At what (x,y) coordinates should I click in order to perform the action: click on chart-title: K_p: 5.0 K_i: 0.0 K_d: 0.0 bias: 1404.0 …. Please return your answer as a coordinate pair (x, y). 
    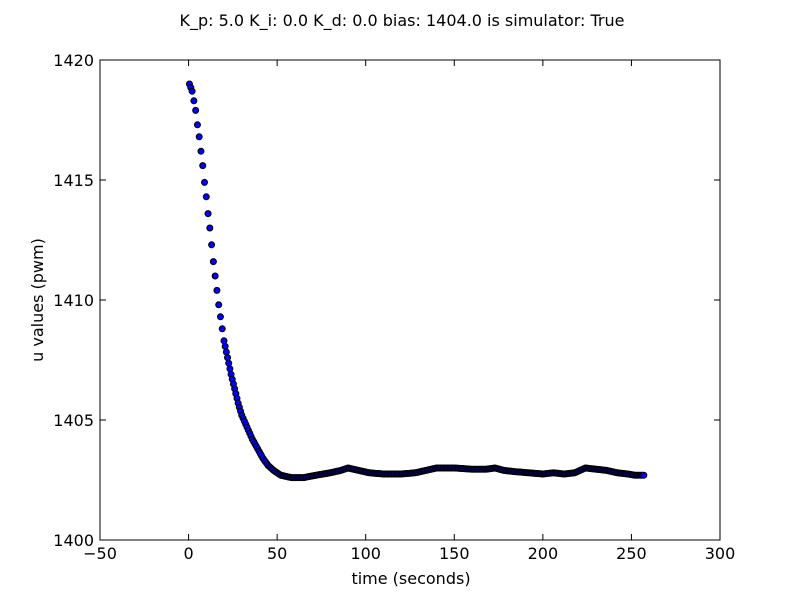
    Looking at the image, I should click on (402, 21).